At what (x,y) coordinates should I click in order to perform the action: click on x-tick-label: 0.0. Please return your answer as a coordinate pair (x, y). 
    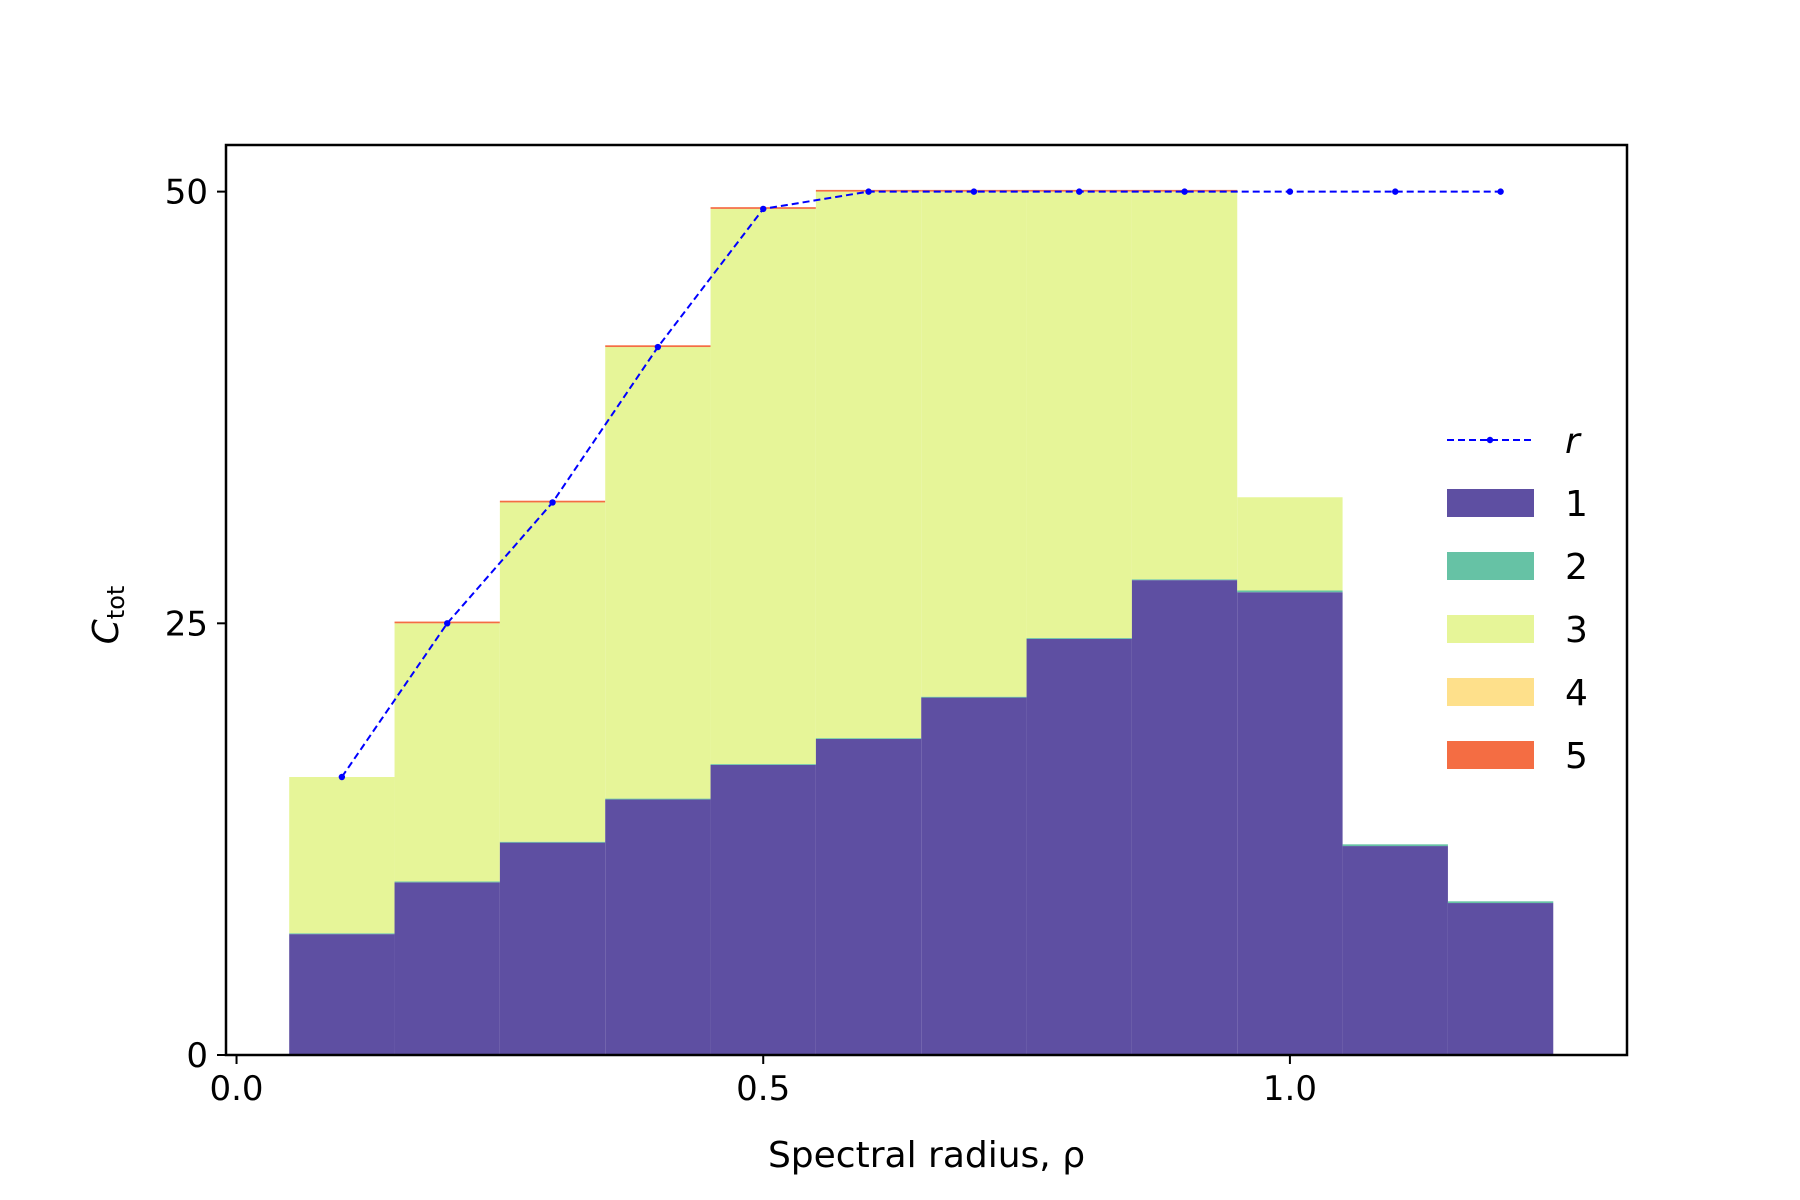
    Looking at the image, I should click on (236, 1089).